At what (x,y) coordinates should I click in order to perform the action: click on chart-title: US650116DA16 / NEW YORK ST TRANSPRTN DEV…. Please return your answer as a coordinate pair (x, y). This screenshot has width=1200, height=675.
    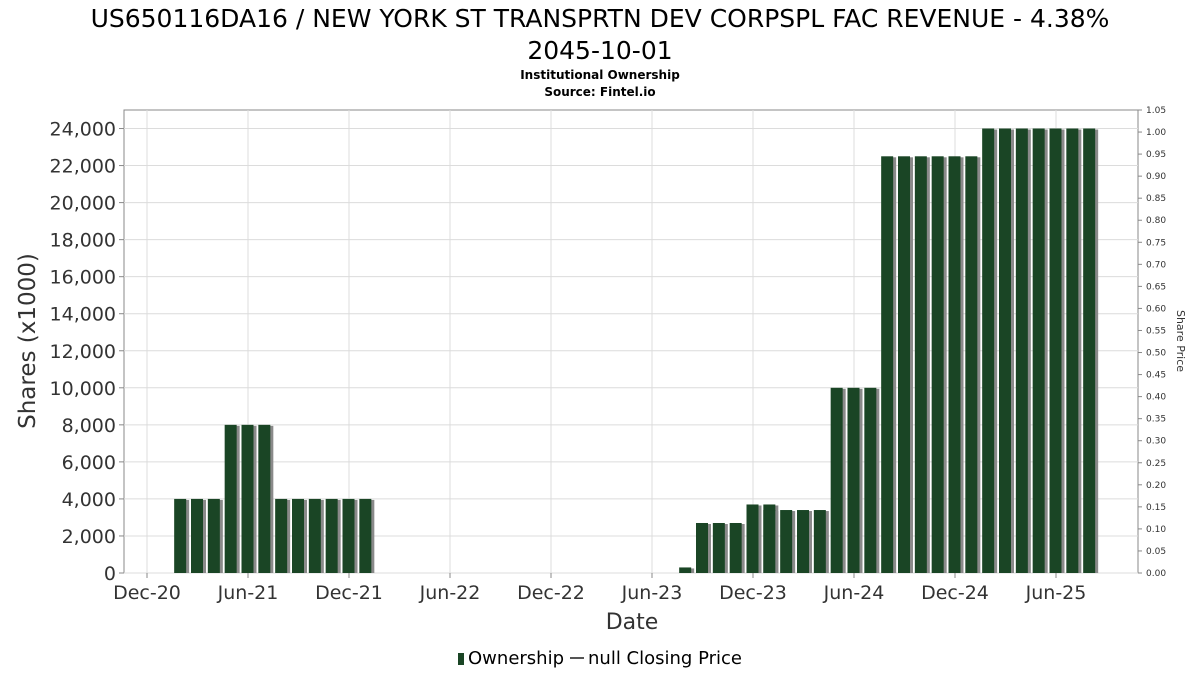
    Looking at the image, I should click on (600, 18).